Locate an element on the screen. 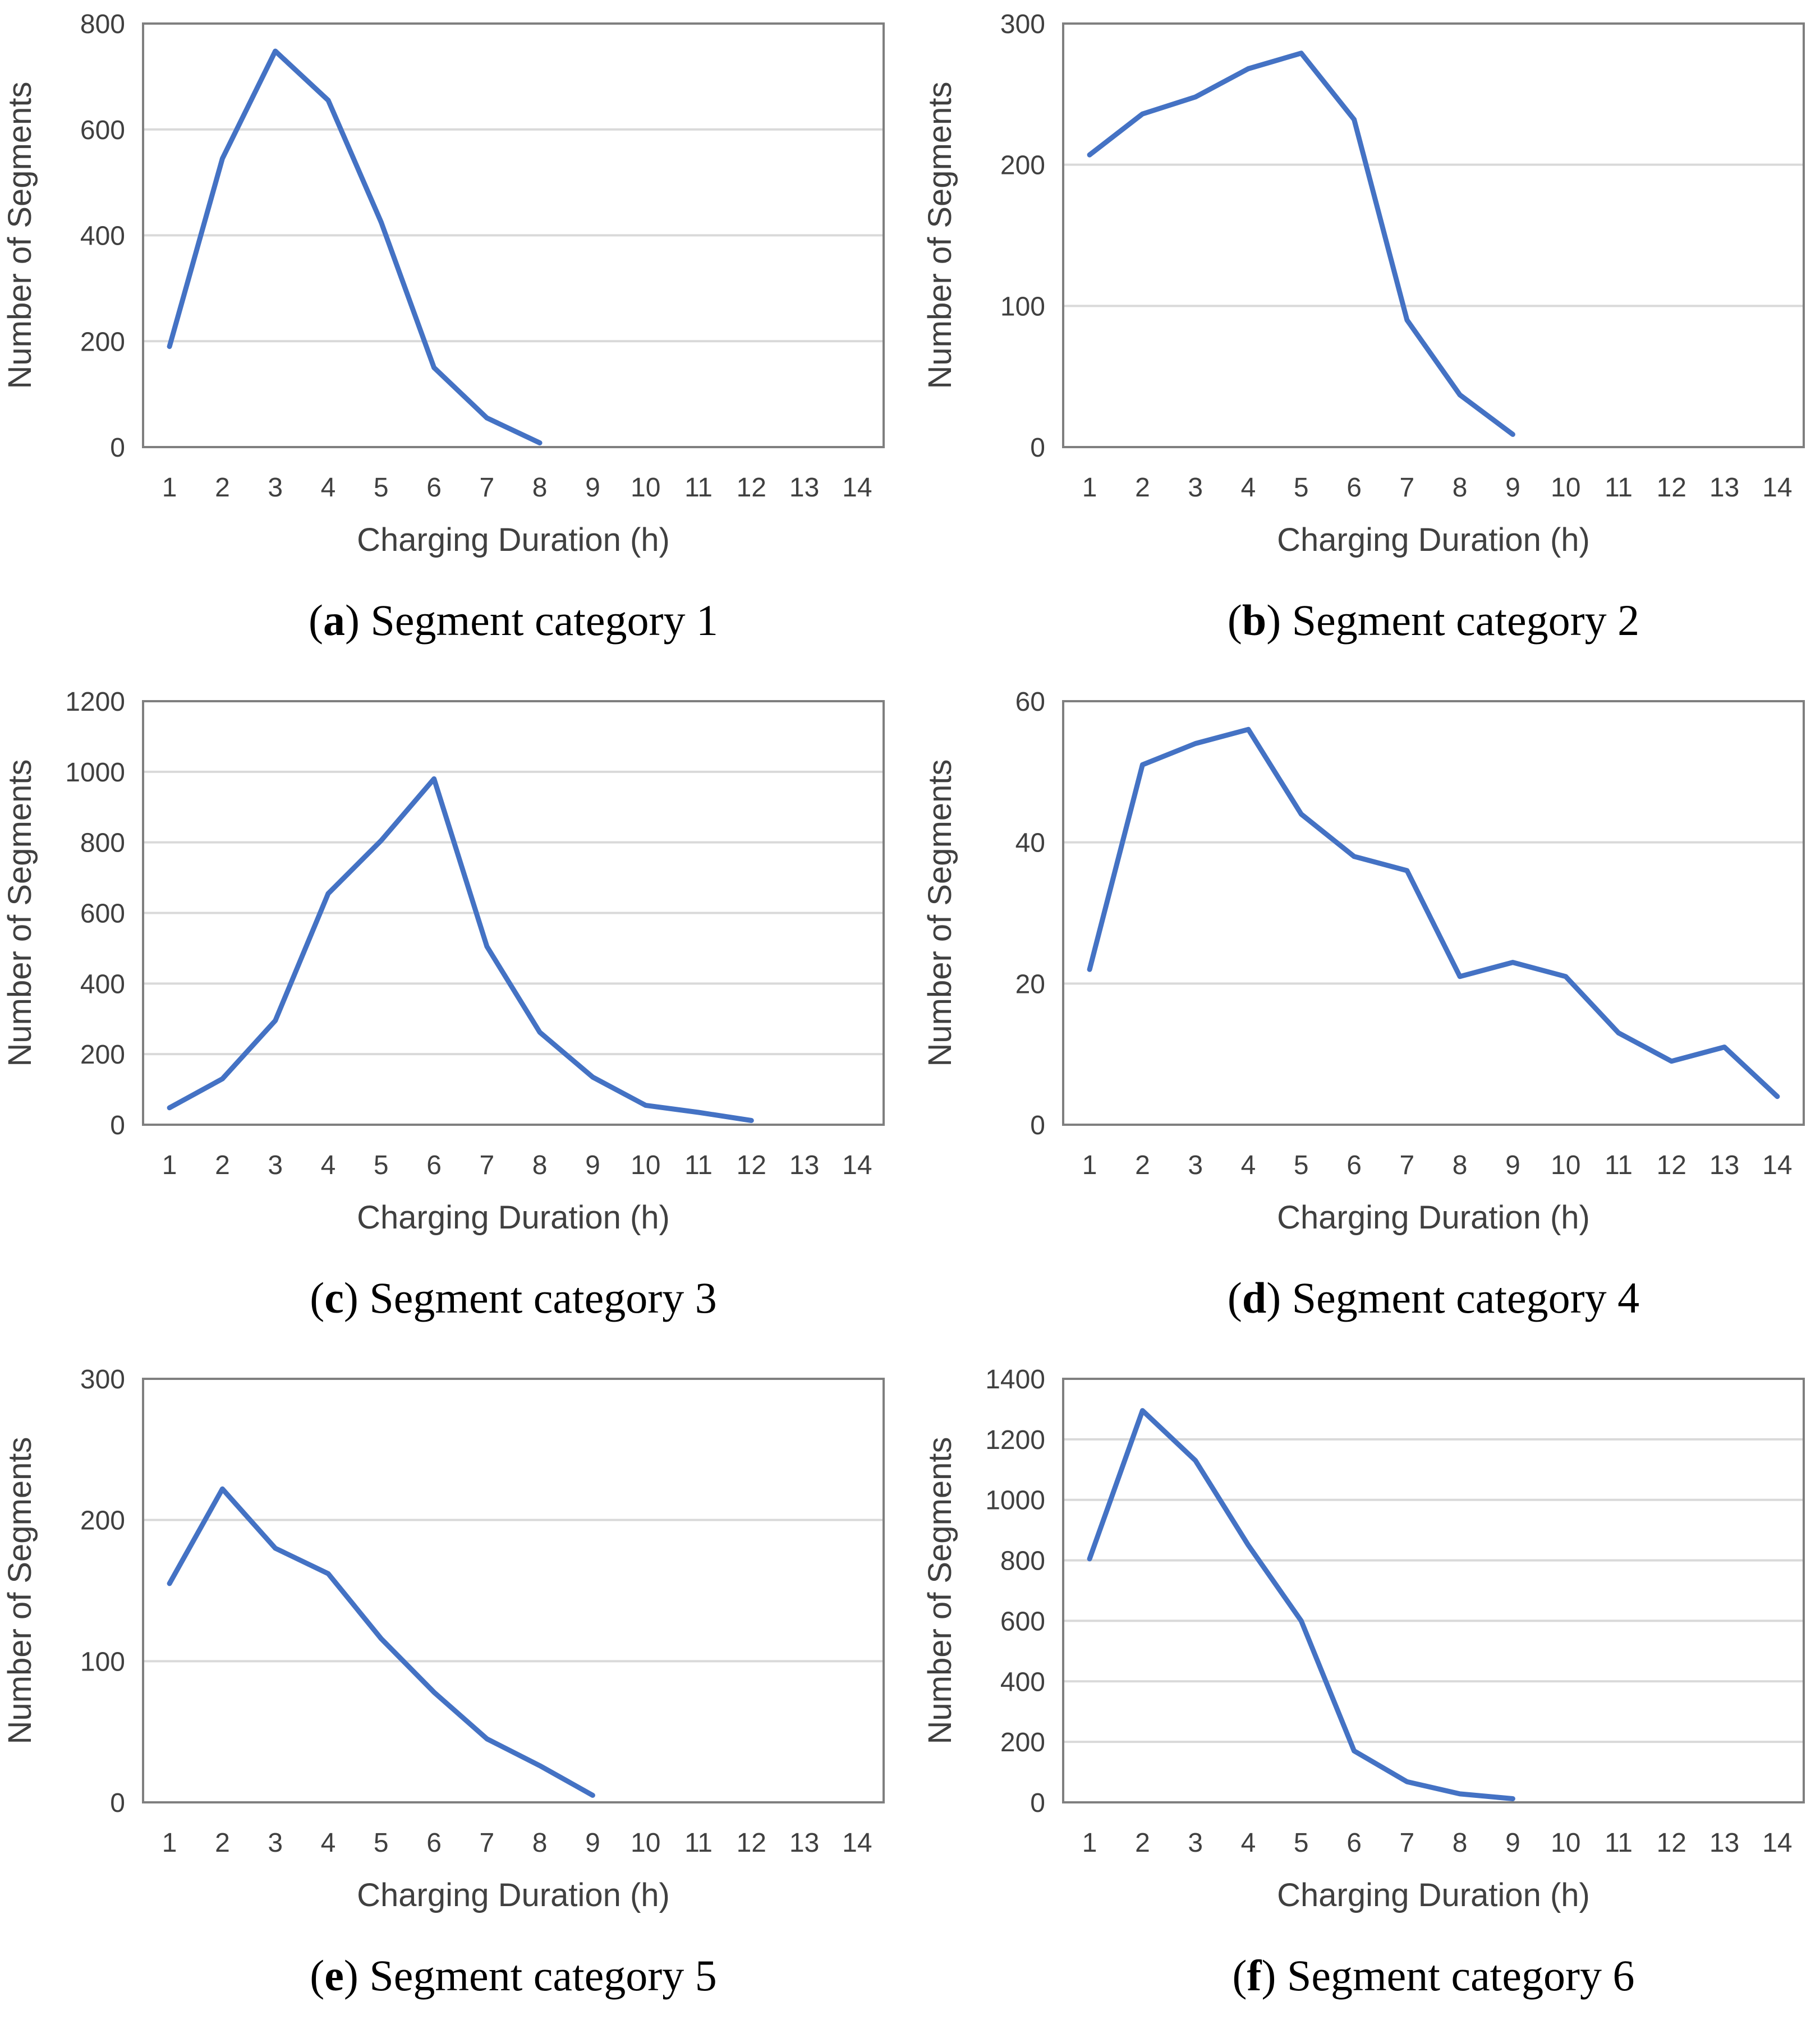 Image resolution: width=1820 pixels, height=2020 pixels. y-tick-label: 20 is located at coordinates (1030, 984).